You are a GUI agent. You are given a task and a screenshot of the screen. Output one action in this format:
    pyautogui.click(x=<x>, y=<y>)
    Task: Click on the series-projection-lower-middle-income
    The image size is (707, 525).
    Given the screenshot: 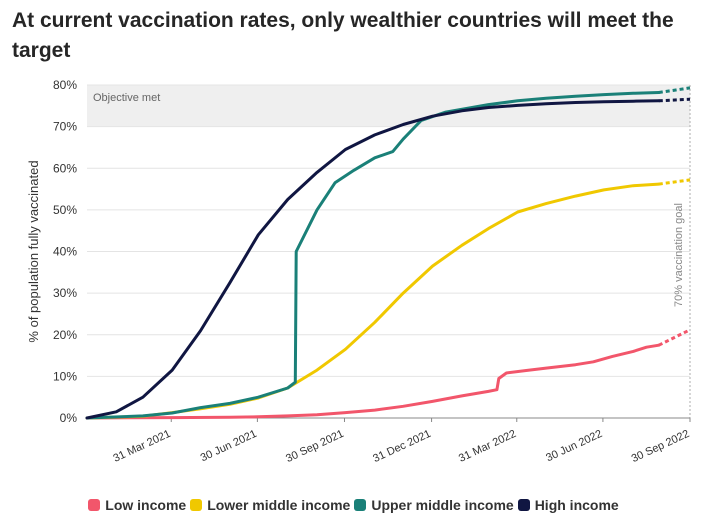 What is the action you would take?
    pyautogui.click(x=674, y=182)
    